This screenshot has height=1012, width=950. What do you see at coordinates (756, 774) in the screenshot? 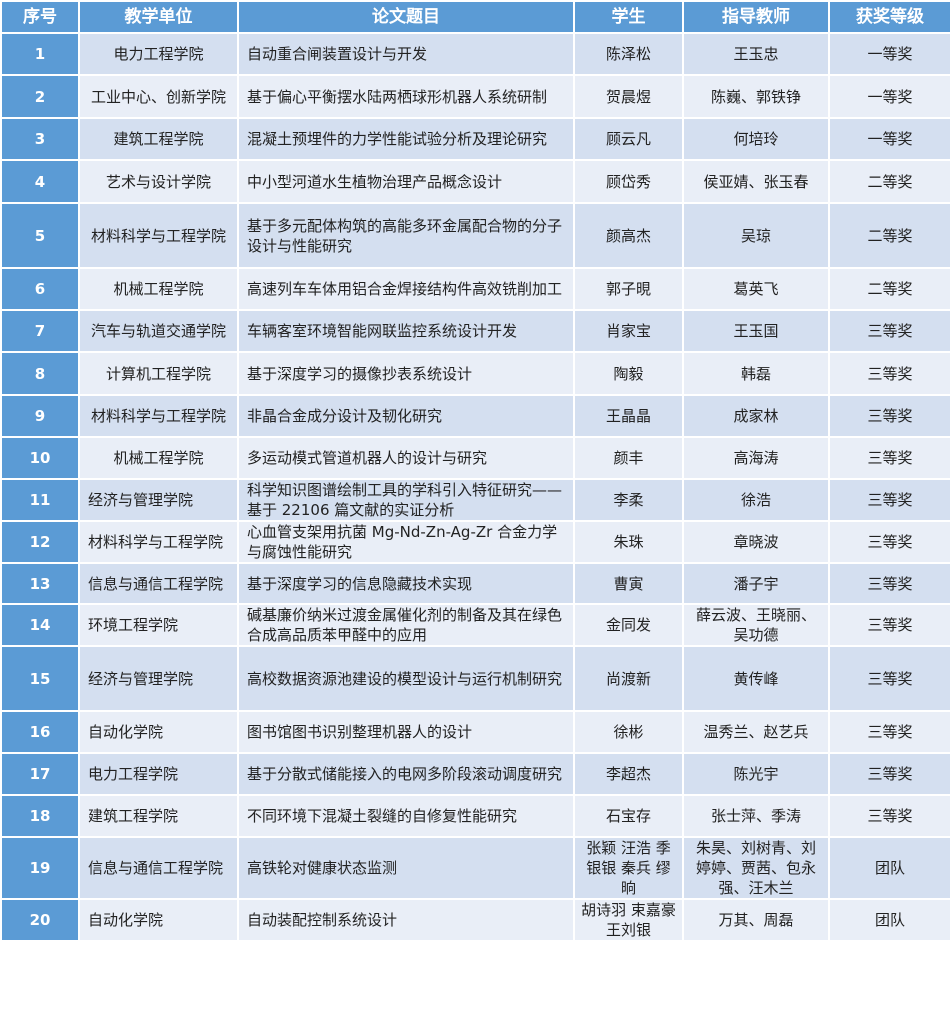
I see `row-advisor: 陈光宇` at bounding box center [756, 774].